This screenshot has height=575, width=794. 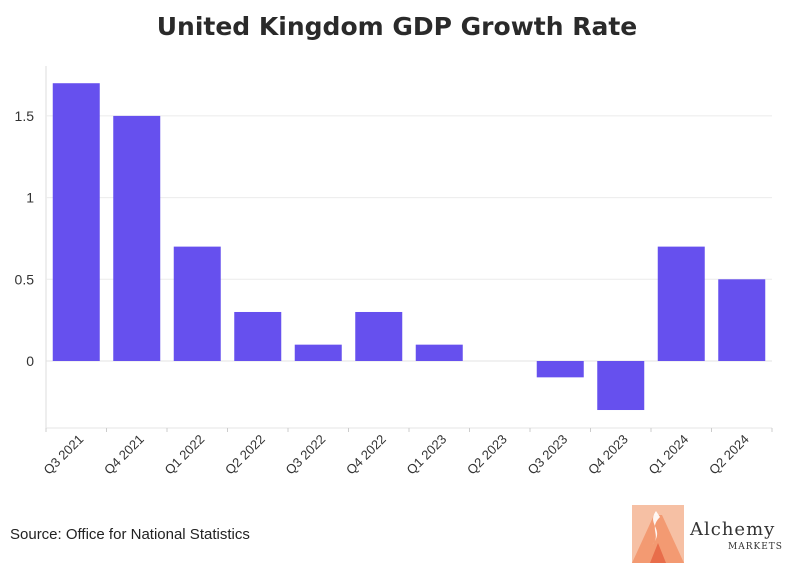 I want to click on x-tick-label: Q2 2023, so click(x=487, y=455).